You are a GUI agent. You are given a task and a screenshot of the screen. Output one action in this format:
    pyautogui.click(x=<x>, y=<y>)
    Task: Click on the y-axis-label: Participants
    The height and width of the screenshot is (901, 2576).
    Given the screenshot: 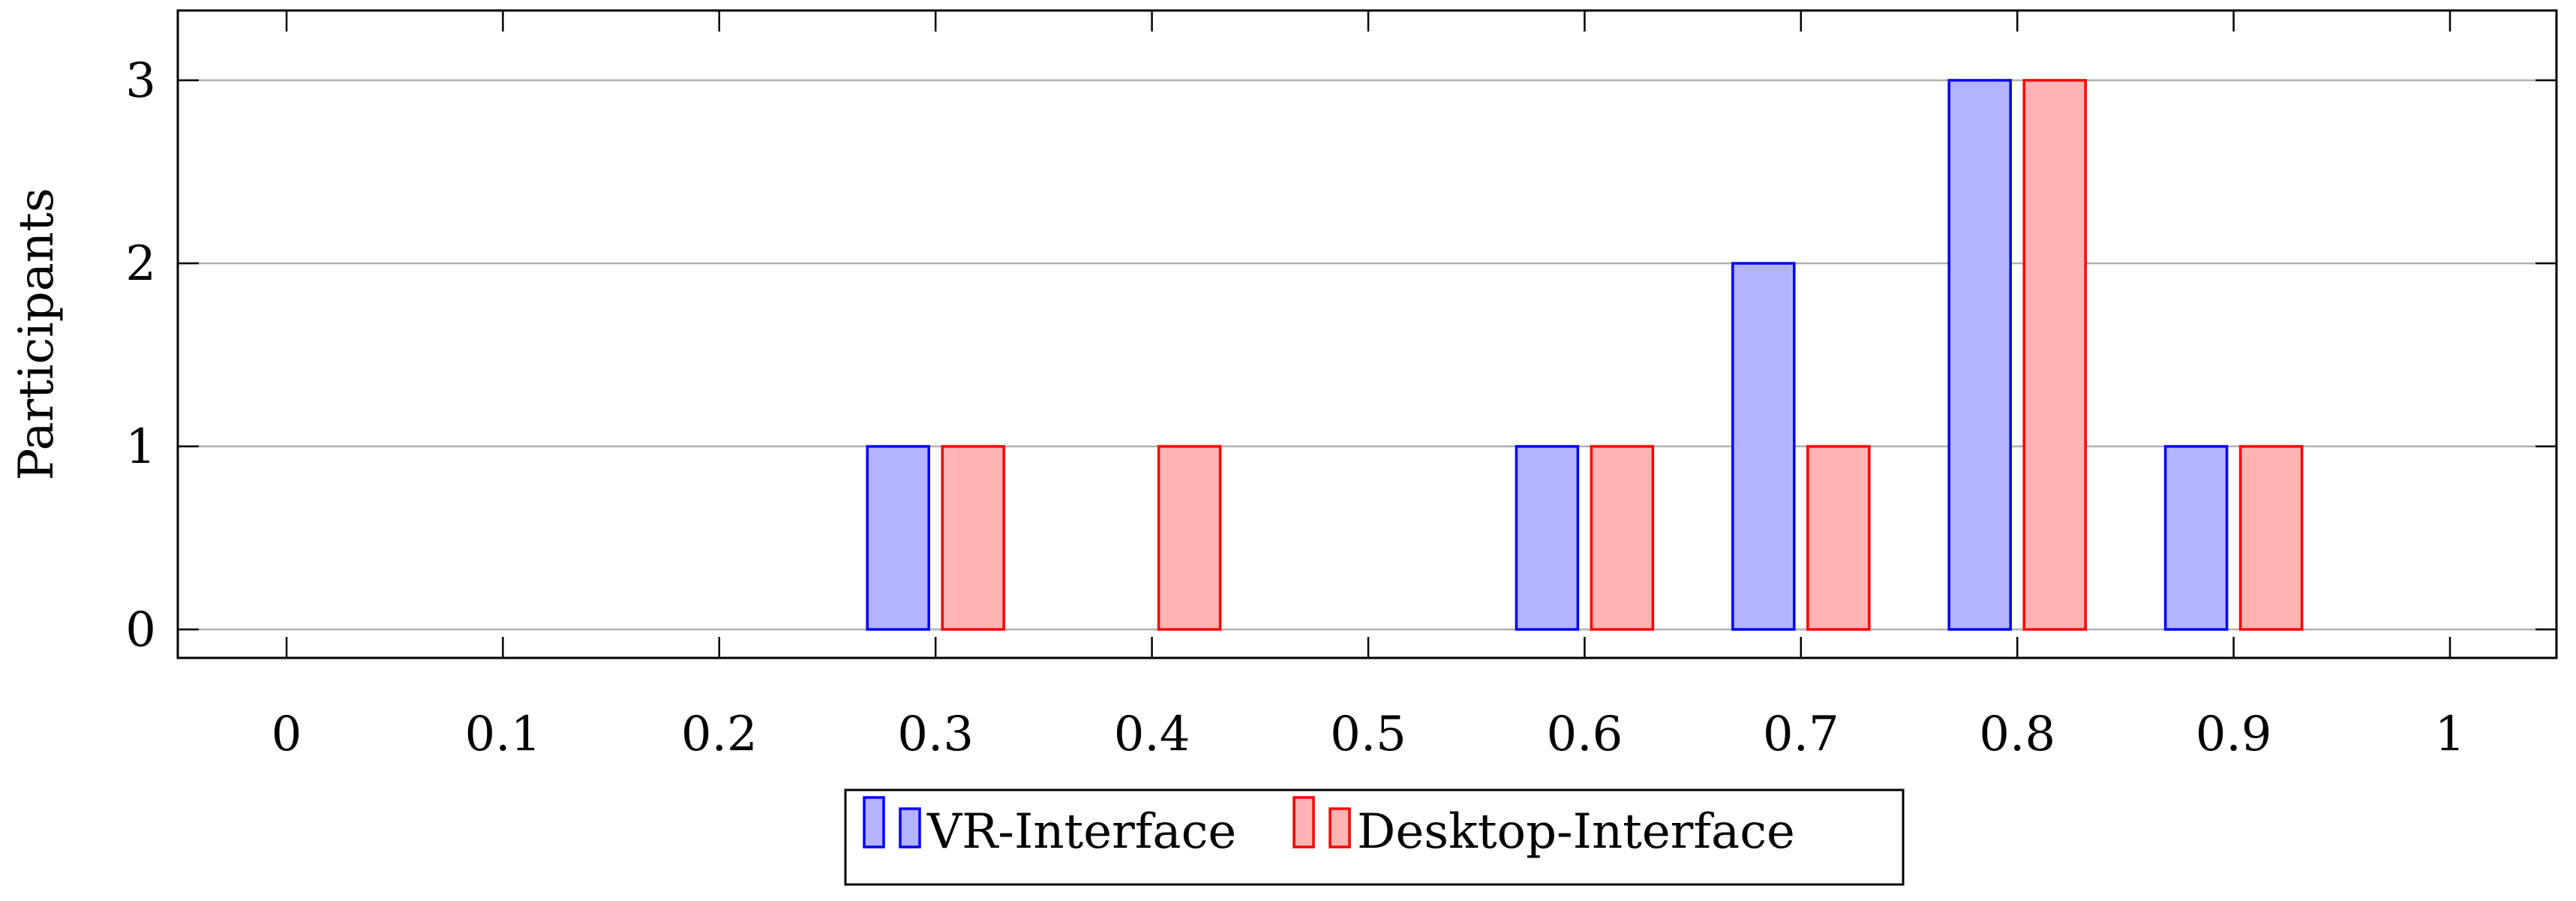 What is the action you would take?
    pyautogui.click(x=37, y=334)
    